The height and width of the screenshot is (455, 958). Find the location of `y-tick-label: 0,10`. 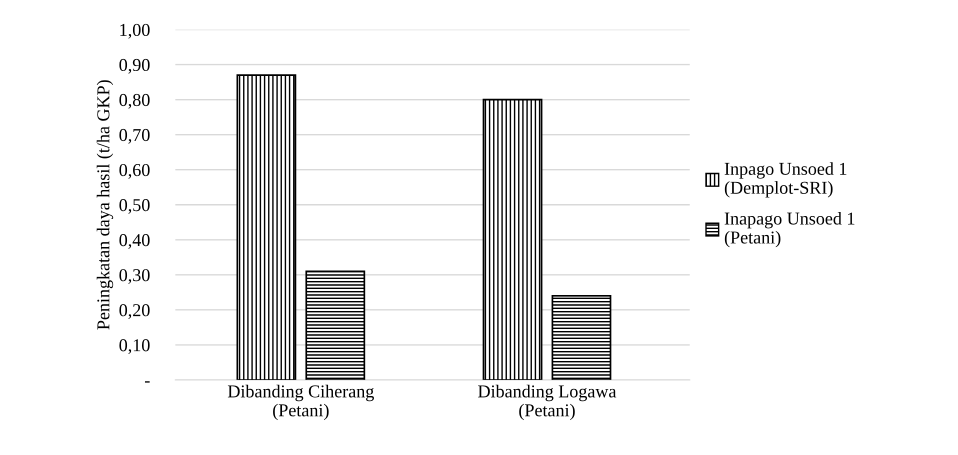

y-tick-label: 0,10 is located at coordinates (134, 346).